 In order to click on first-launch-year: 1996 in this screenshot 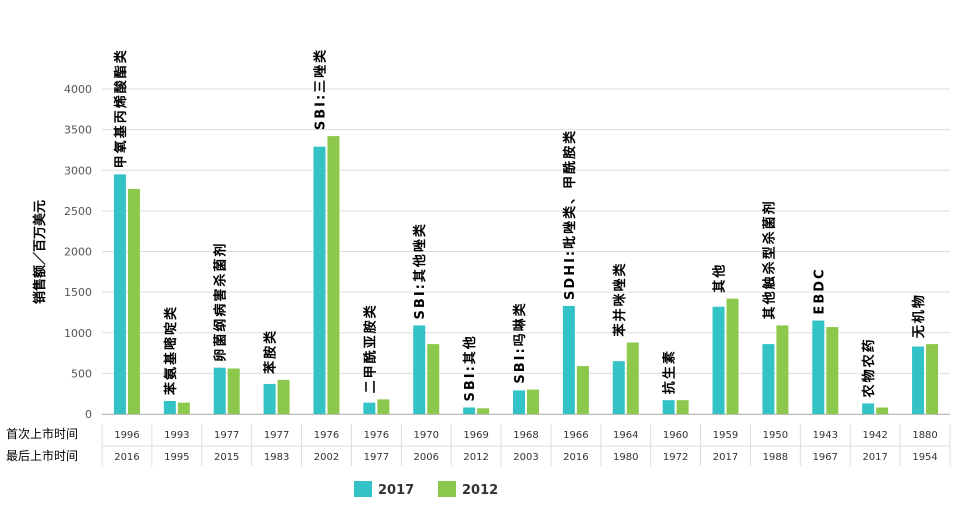, I will do `click(126, 435)`.